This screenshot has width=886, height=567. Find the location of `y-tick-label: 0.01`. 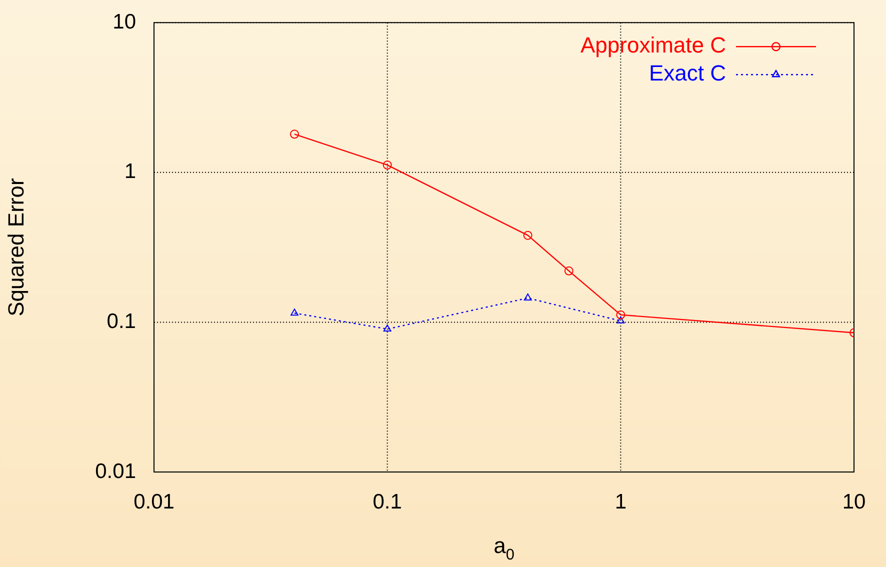

y-tick-label: 0.01 is located at coordinates (115, 471).